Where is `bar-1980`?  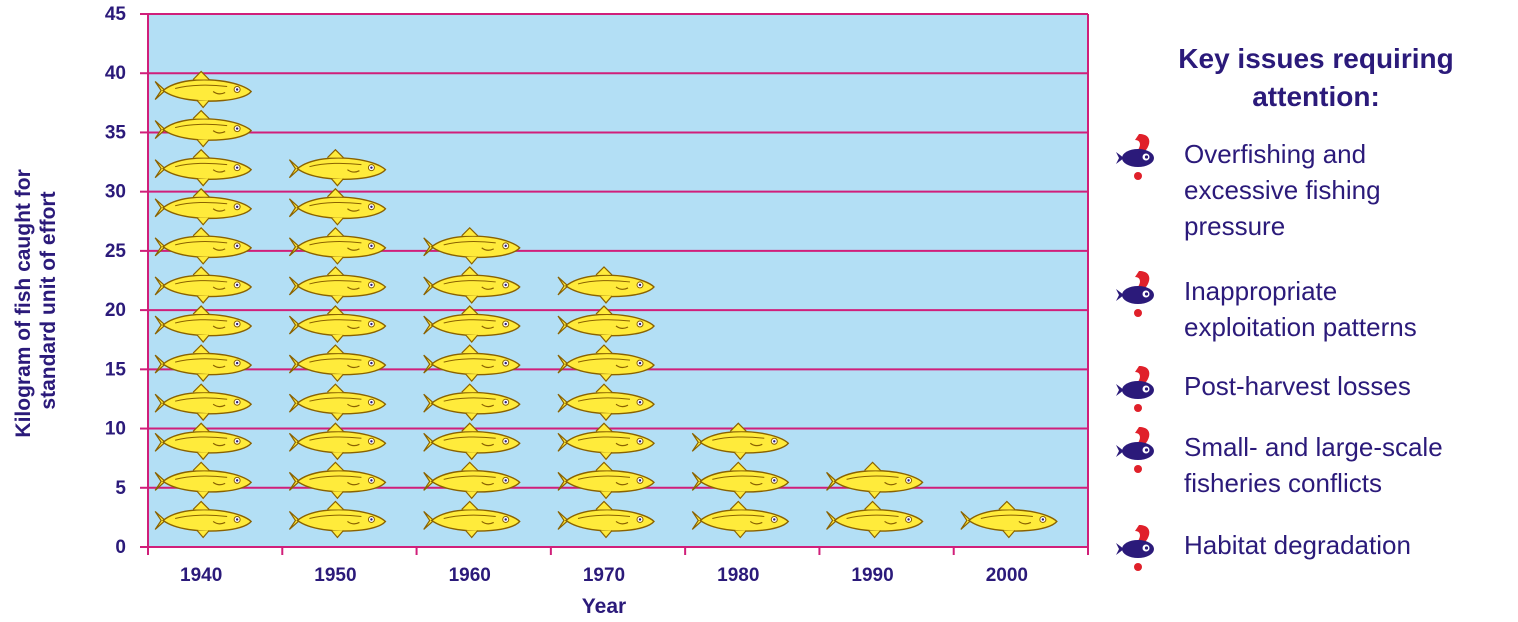
bar-1980 is located at coordinates (740, 480).